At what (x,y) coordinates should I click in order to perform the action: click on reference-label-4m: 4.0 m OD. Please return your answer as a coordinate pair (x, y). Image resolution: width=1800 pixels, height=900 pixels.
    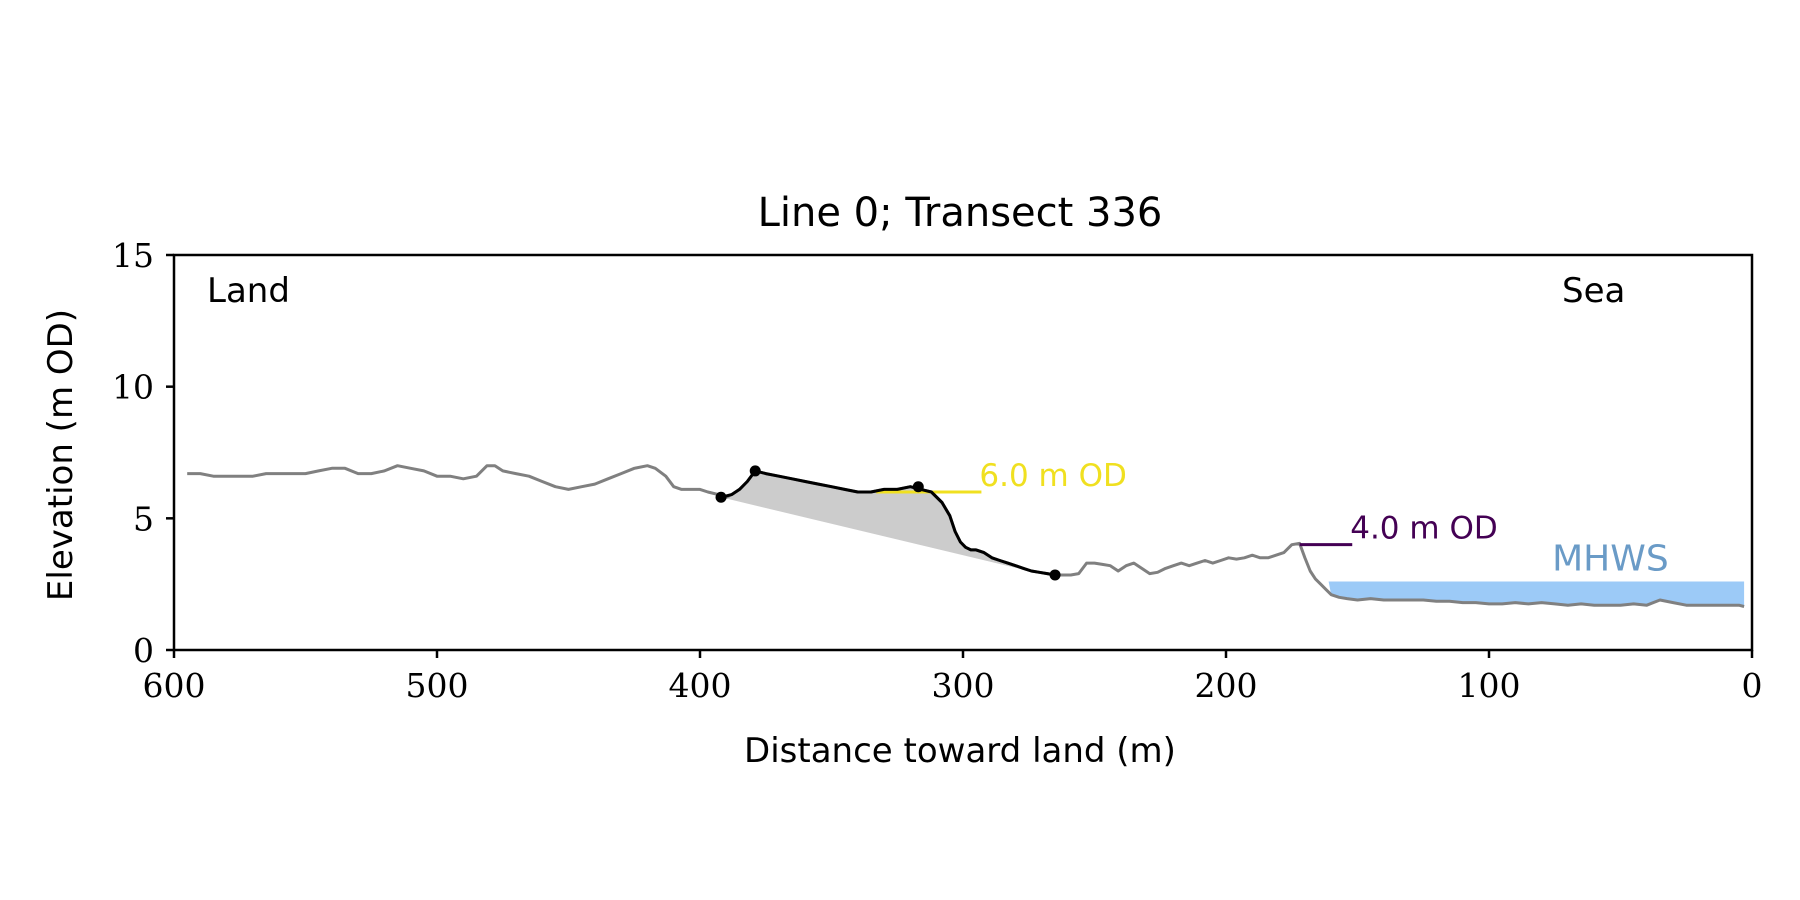
    Looking at the image, I should click on (1423, 529).